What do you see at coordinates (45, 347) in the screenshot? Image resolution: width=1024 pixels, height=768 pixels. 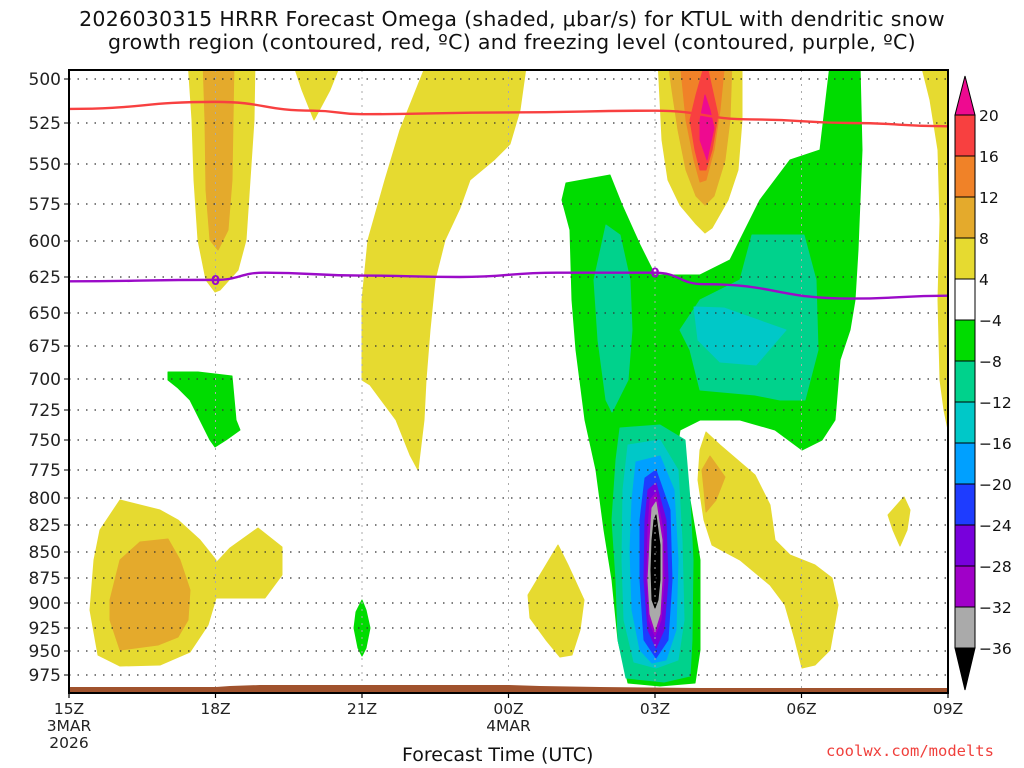 I see `y-tick-label: 675` at bounding box center [45, 347].